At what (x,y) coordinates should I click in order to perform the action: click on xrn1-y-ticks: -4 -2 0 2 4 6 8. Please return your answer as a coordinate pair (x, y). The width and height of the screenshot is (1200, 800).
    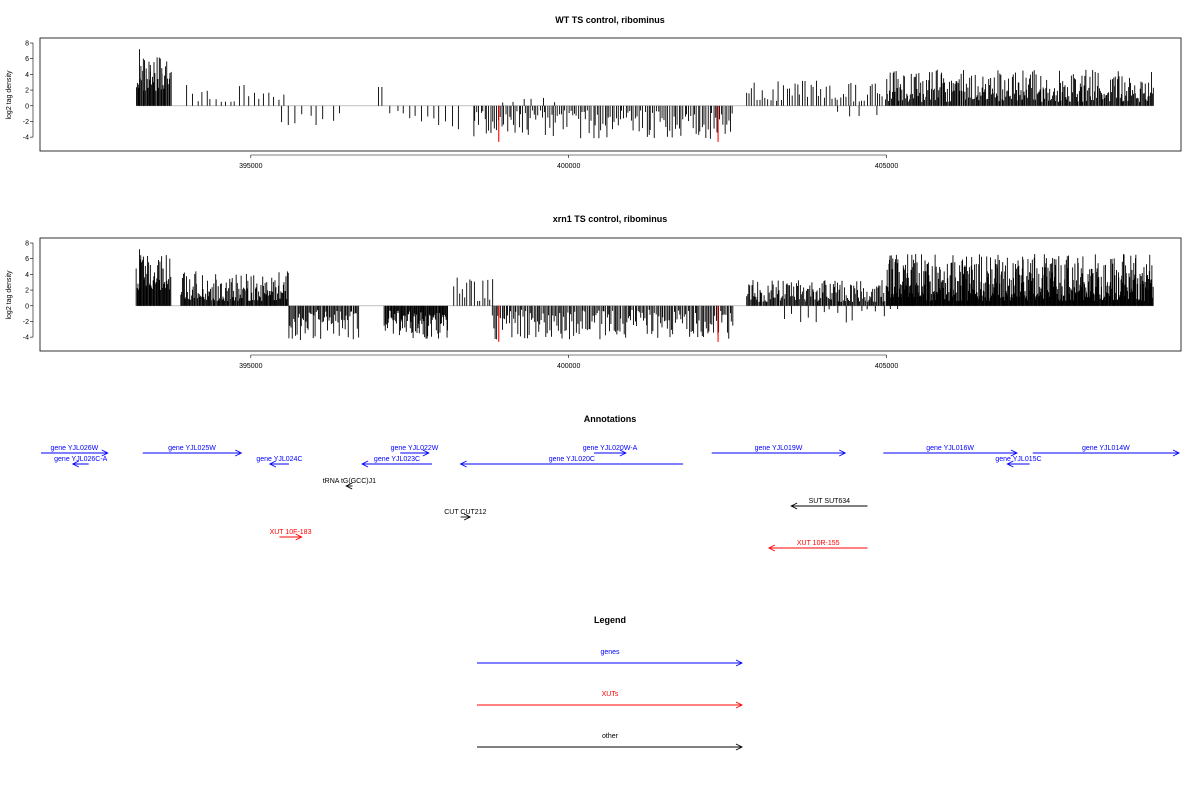
    Looking at the image, I should click on (28, 291).